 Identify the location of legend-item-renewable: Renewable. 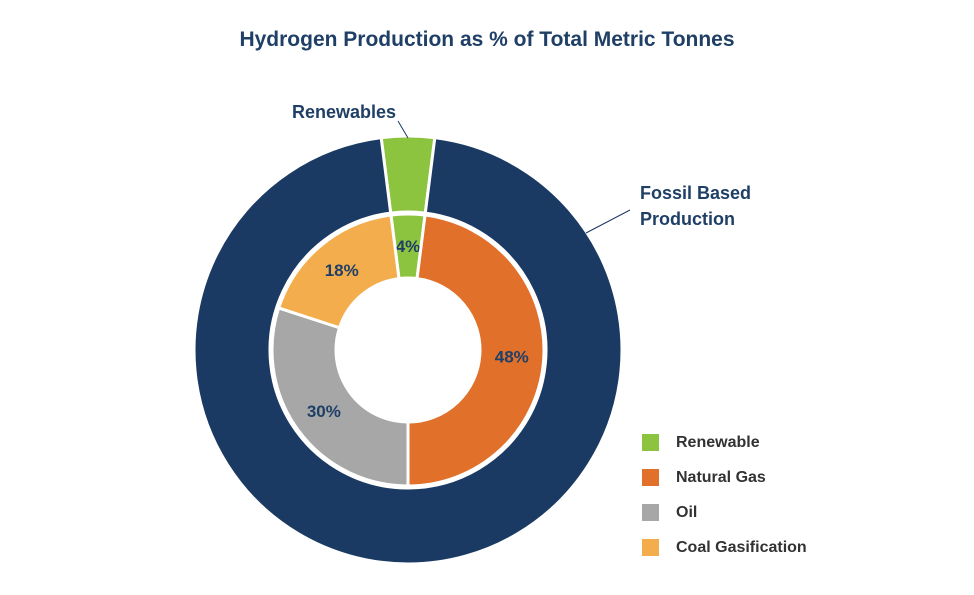
(792, 442).